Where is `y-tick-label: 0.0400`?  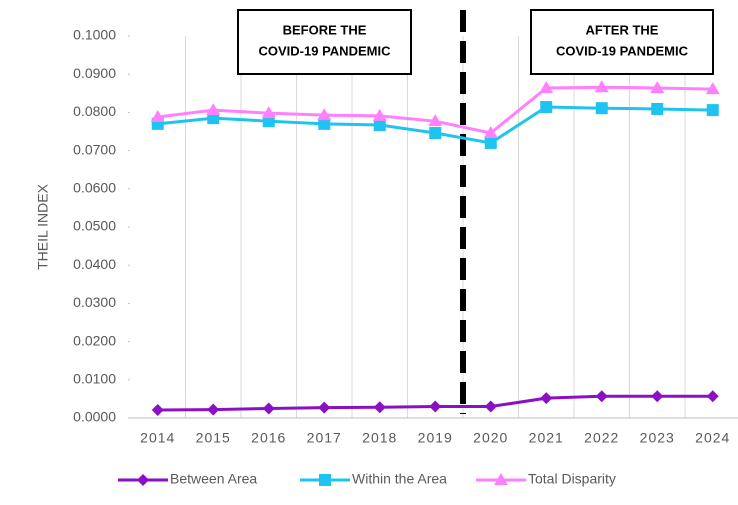
y-tick-label: 0.0400 is located at coordinates (94, 264).